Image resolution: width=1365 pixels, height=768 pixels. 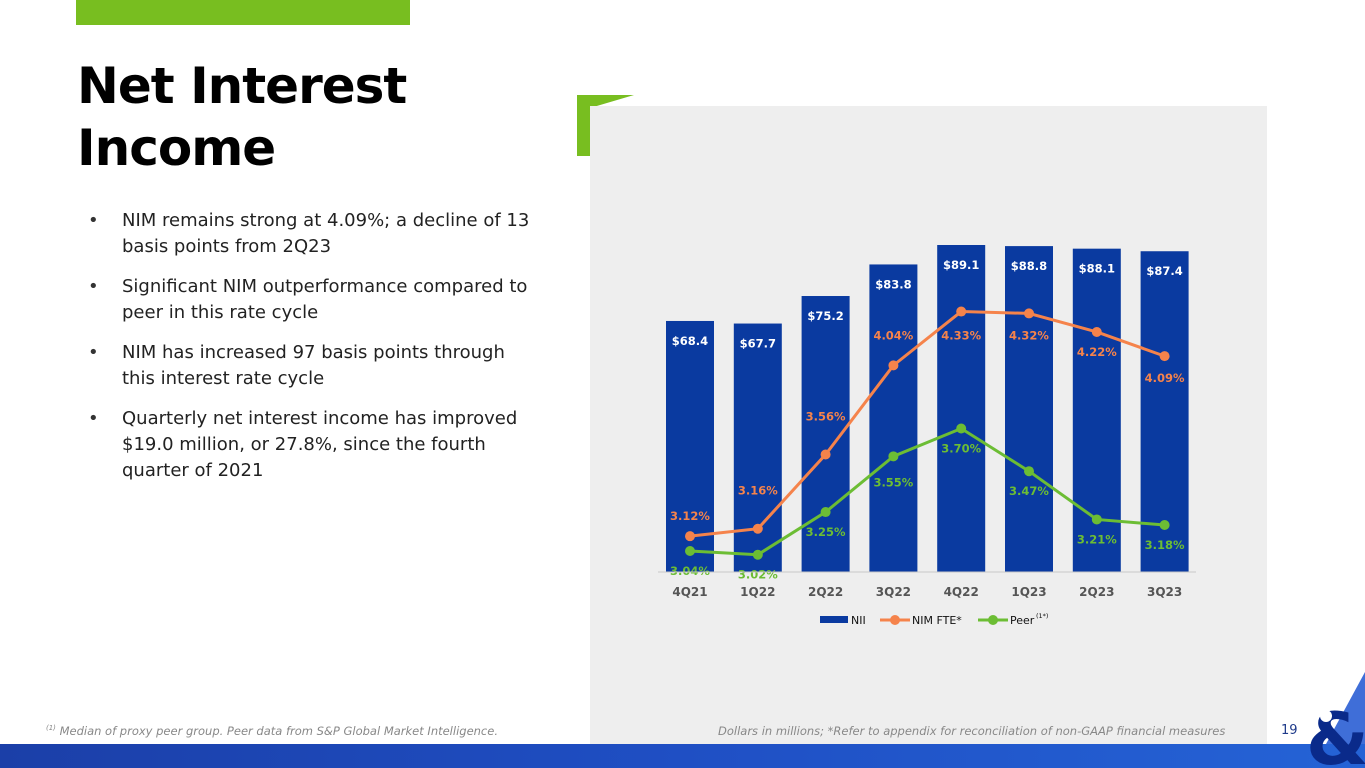 I want to click on nii-bar-1Q22, so click(x=757, y=447).